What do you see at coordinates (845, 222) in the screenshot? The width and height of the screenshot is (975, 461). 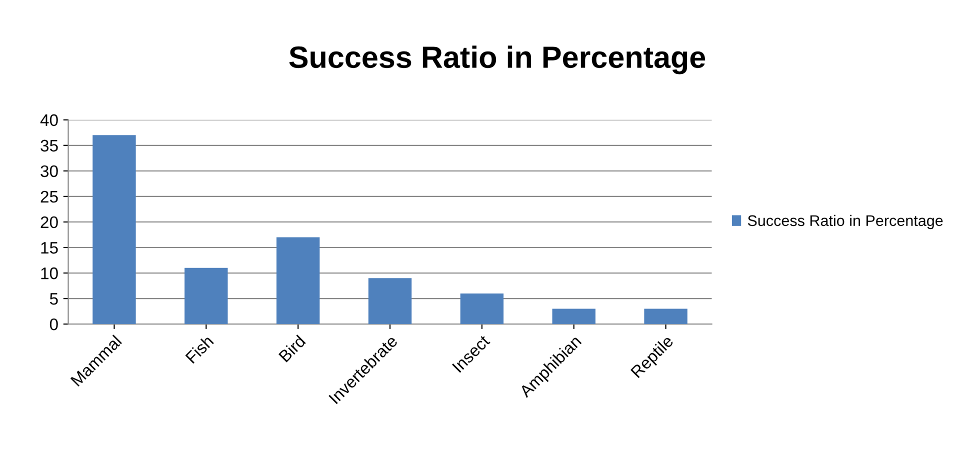 I see `legend-label: Success Ratio in Percentage` at bounding box center [845, 222].